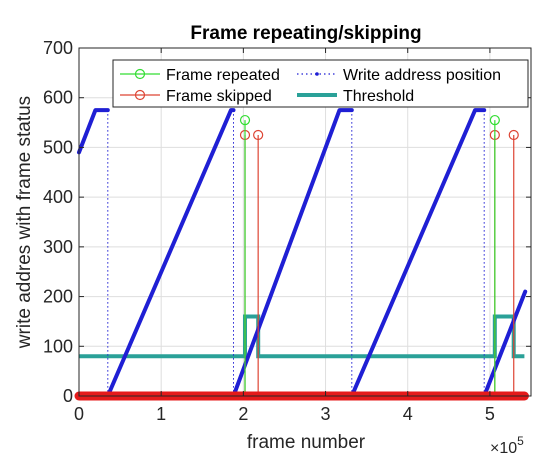 The height and width of the screenshot is (473, 550). I want to click on legend-label-write-address: Write address position, so click(422, 75).